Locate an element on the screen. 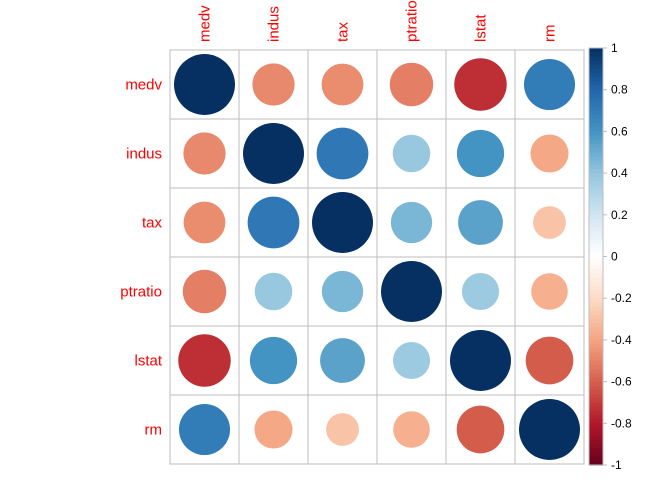  column-labels: medv indus tax ptratio lstat rm is located at coordinates (378, 21).